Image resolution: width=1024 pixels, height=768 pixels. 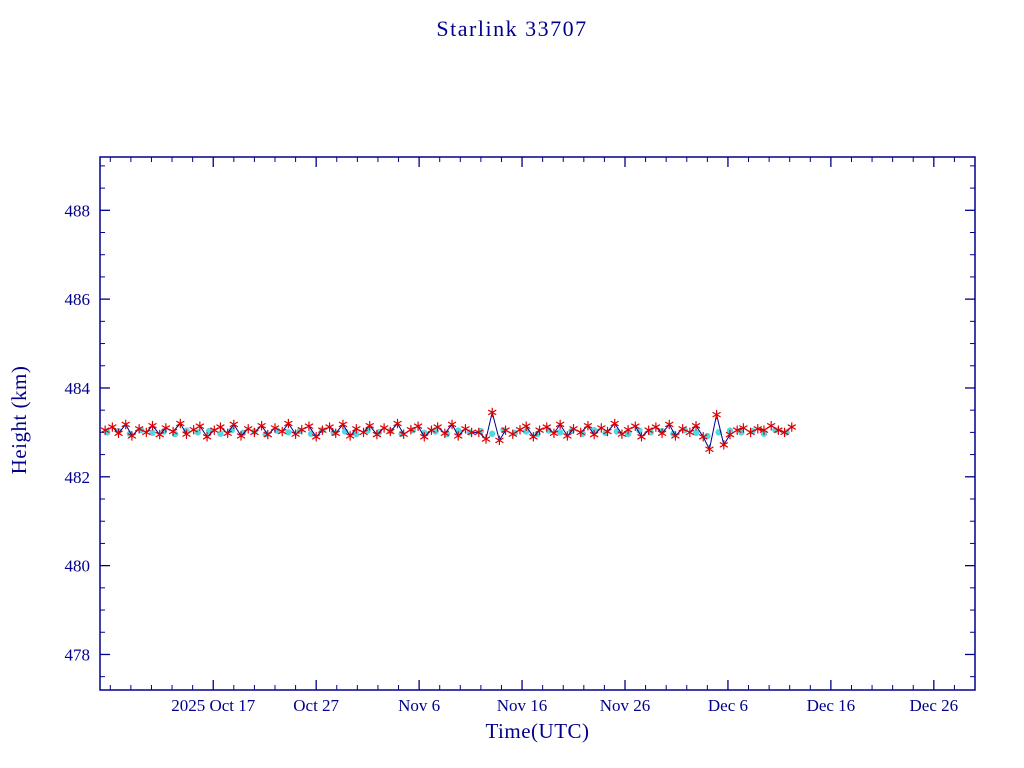 I want to click on y-tick-label: 480, so click(x=78, y=566).